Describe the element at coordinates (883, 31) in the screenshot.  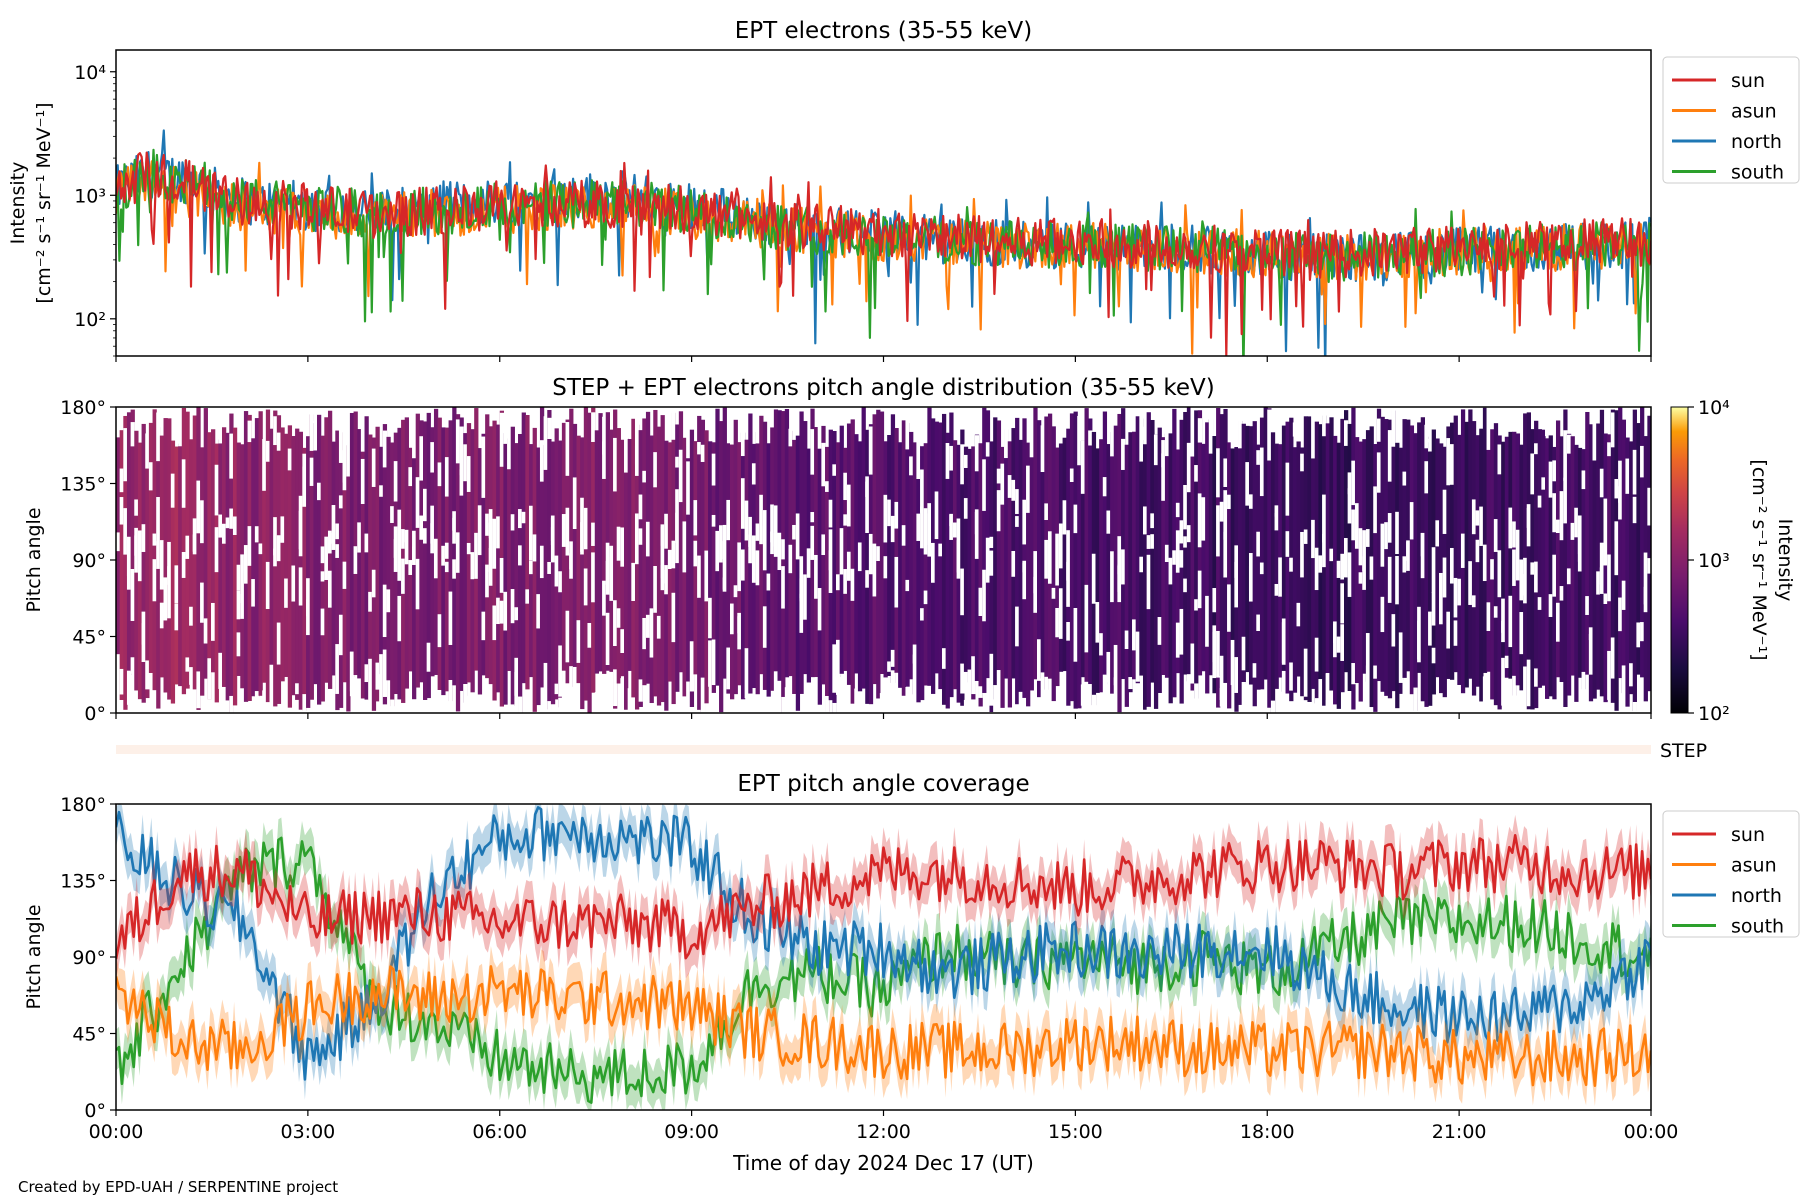
I see `intensity-panel-title: EPT electrons (35-55 keV)` at that location.